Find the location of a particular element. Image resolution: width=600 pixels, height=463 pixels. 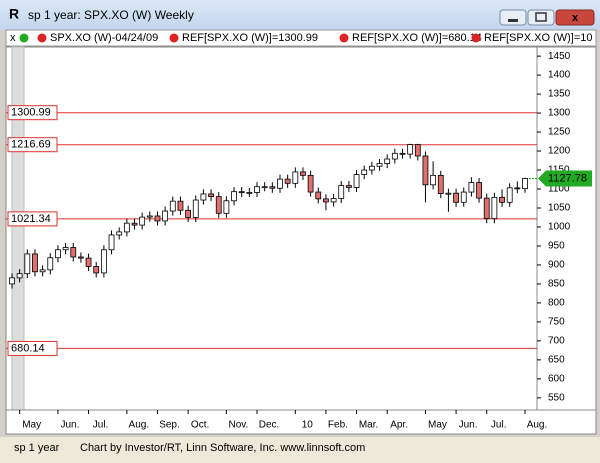

legend-item: SPX.XO (W)-04/24/09 is located at coordinates (104, 38).